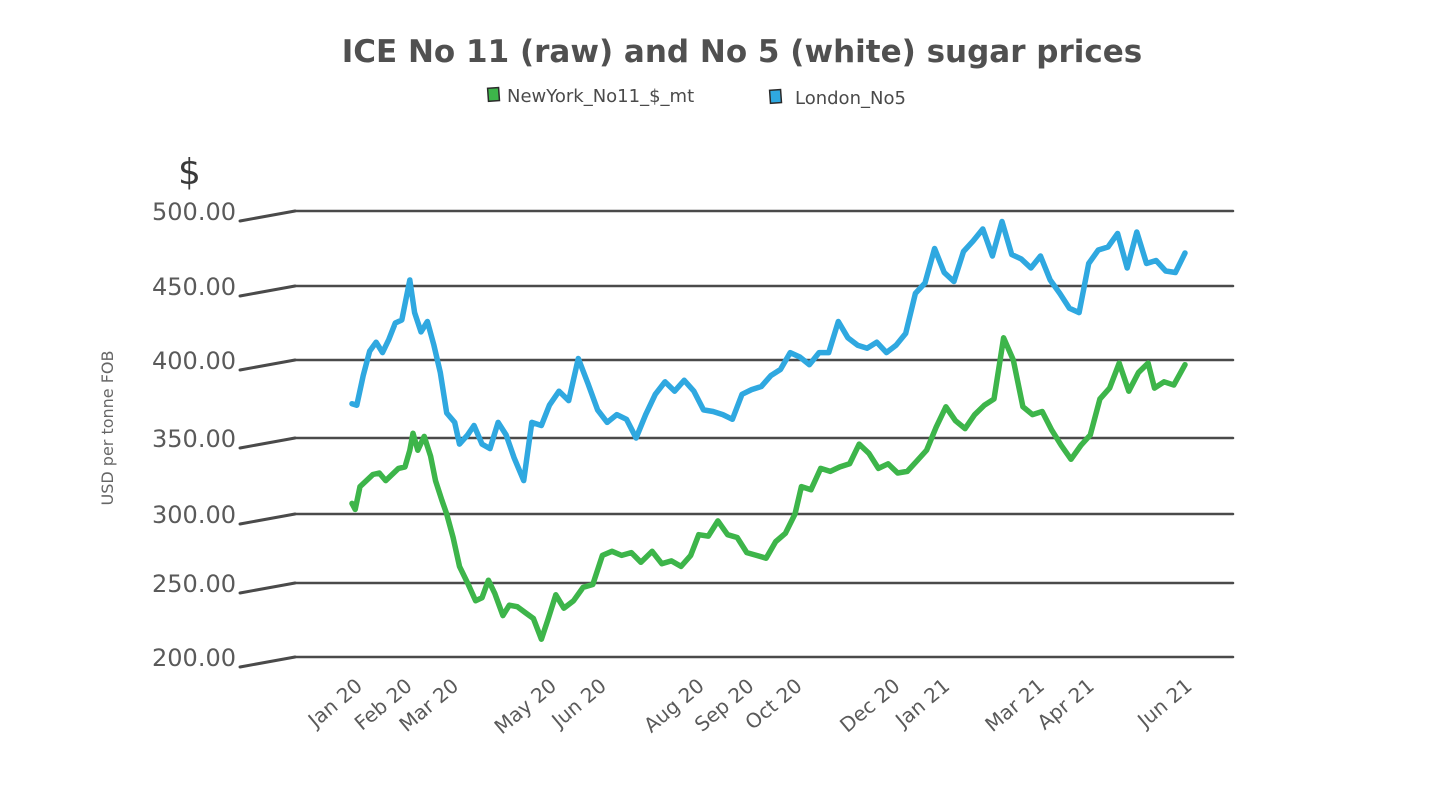 Image resolution: width=1440 pixels, height=810 pixels. What do you see at coordinates (578, 703) in the screenshot?
I see `x-tick-label: Jun 20` at bounding box center [578, 703].